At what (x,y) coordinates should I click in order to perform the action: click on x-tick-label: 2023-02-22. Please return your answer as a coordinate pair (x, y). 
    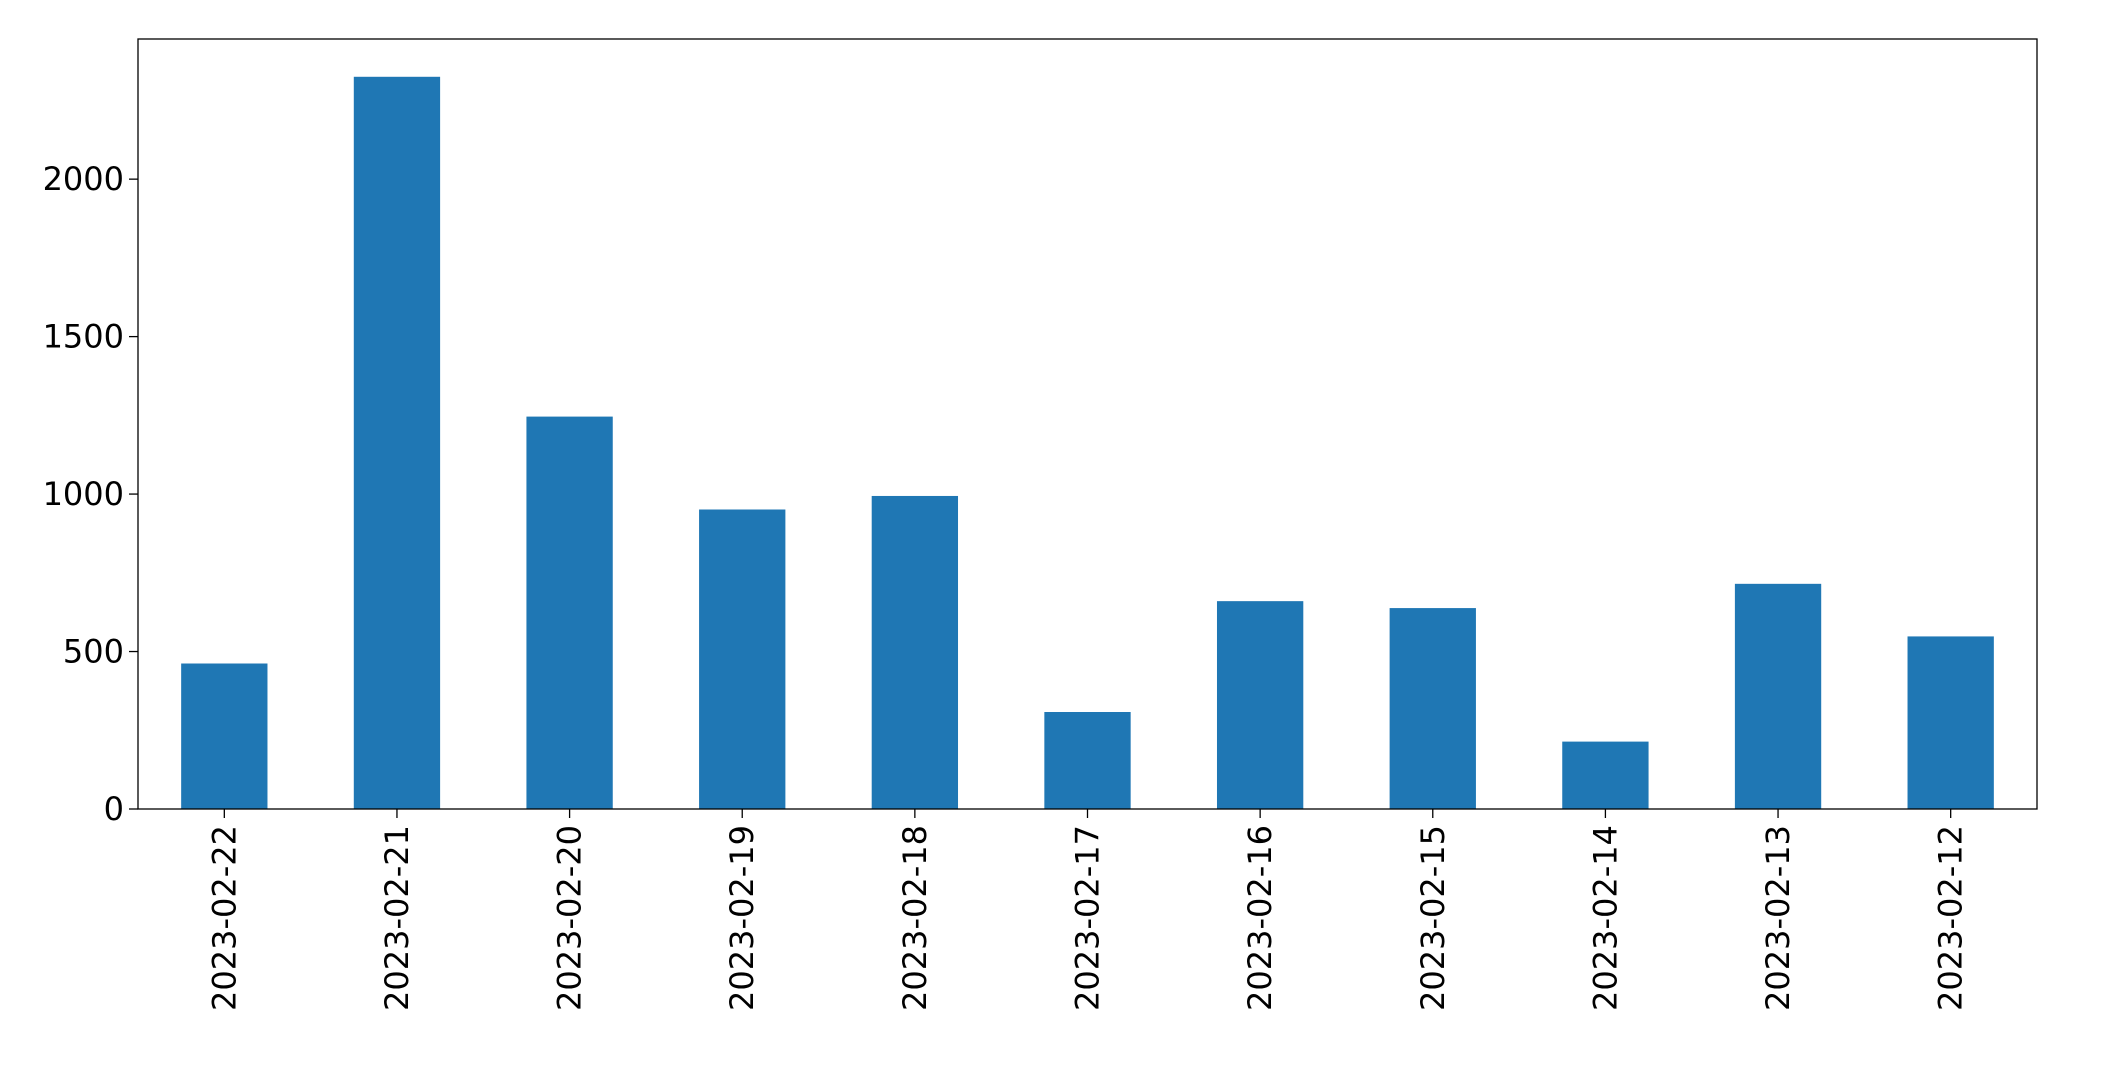
    Looking at the image, I should click on (224, 918).